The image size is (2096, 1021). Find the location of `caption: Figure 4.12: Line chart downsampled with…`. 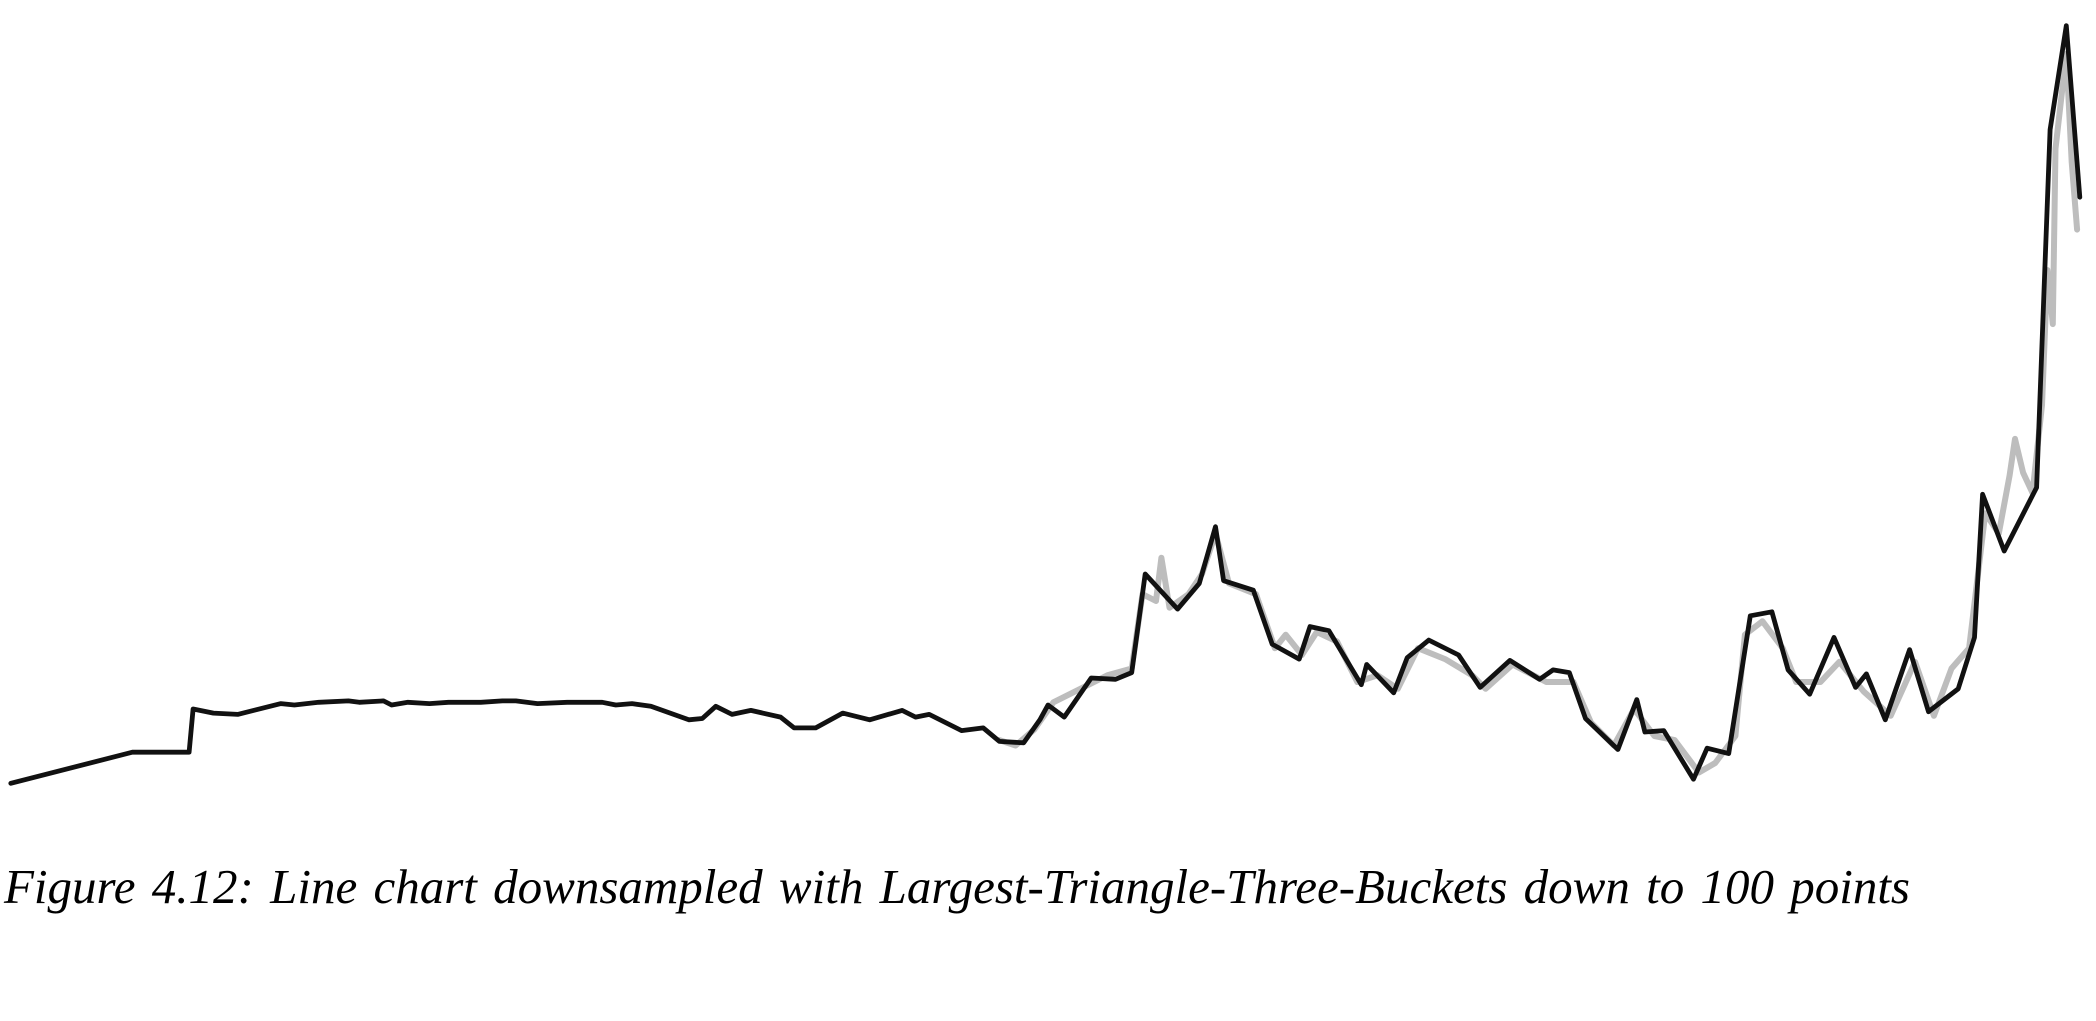

caption: Figure 4.12: Line chart downsampled with… is located at coordinates (957, 886).